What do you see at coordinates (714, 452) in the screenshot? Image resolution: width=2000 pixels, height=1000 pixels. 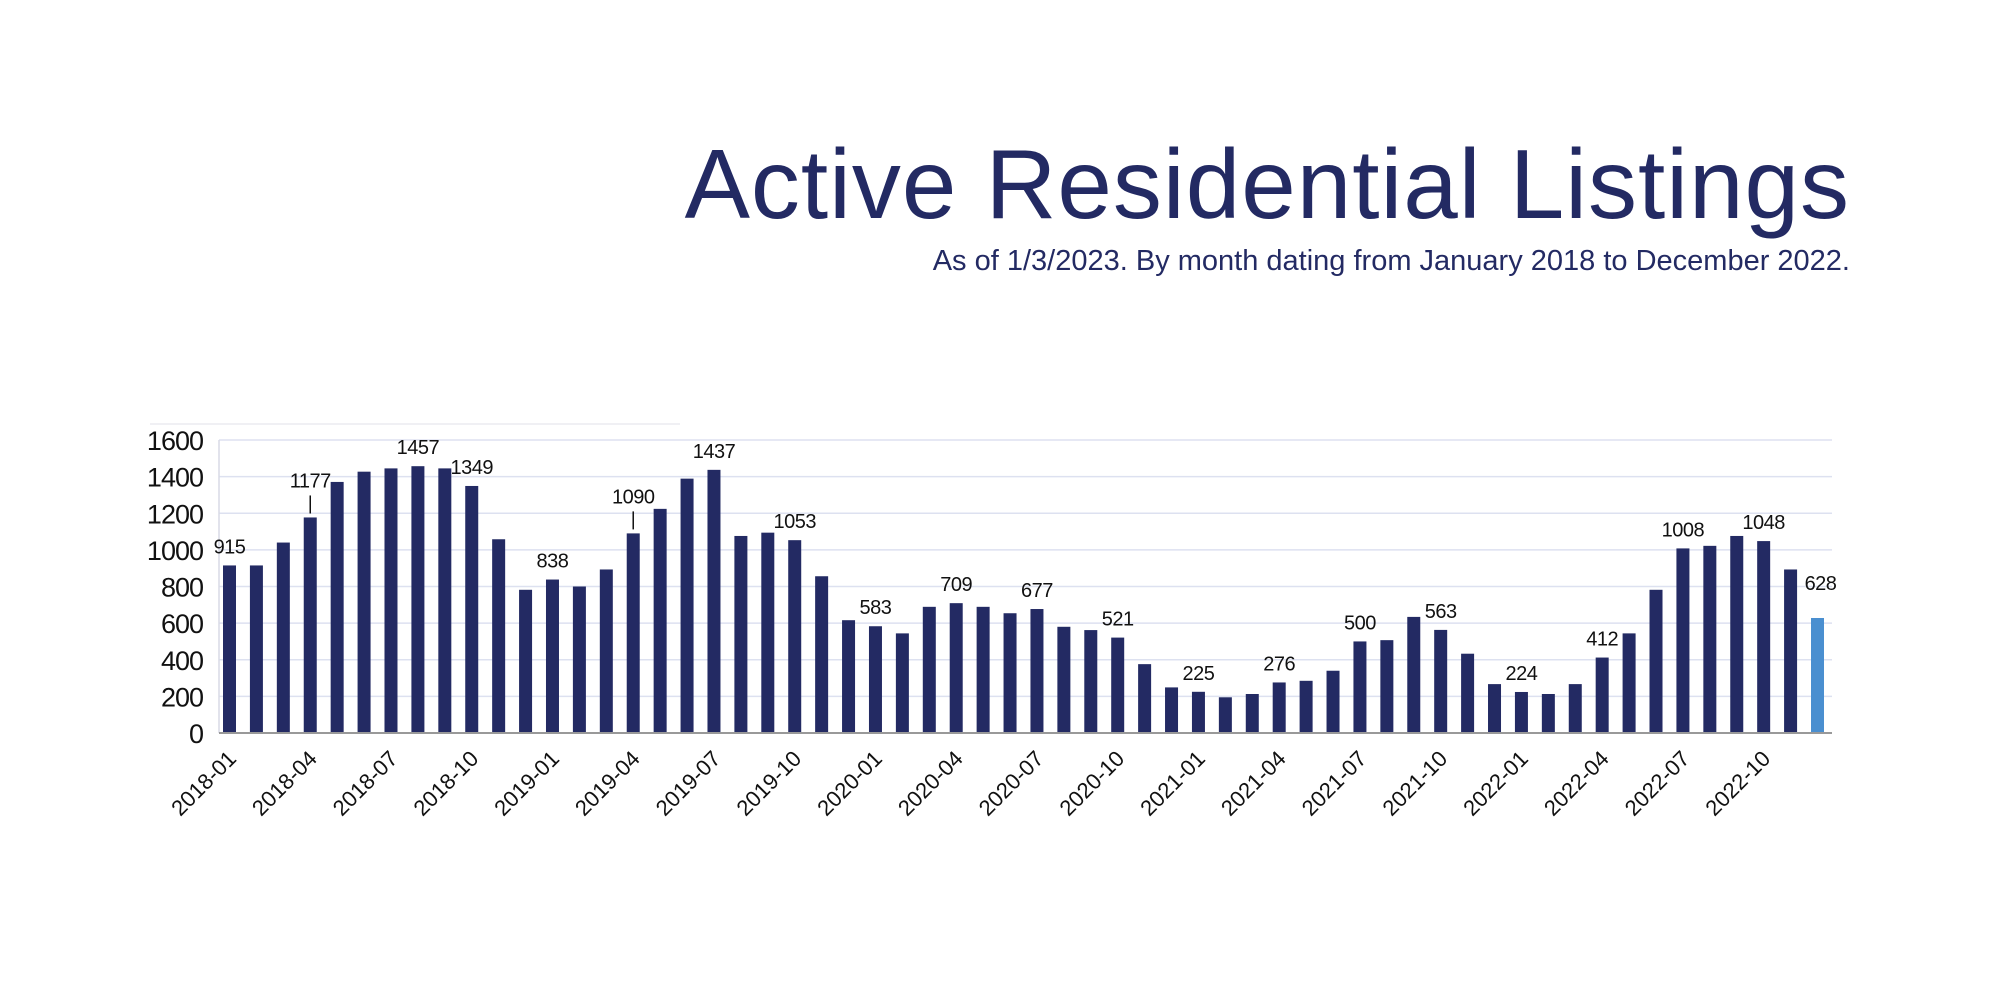 I see `data-label: 1437` at bounding box center [714, 452].